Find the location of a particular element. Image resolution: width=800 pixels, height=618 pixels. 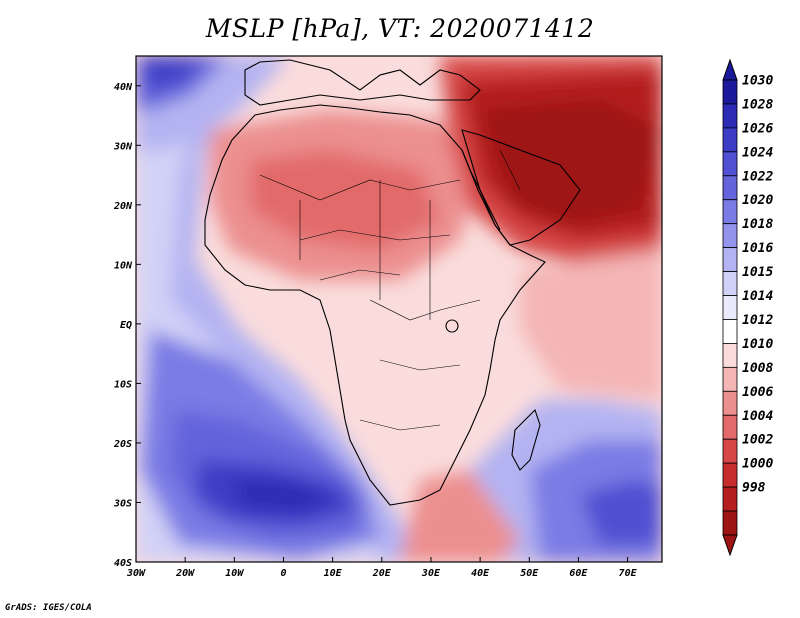

colorbar-low-arrow is located at coordinates (730, 545).